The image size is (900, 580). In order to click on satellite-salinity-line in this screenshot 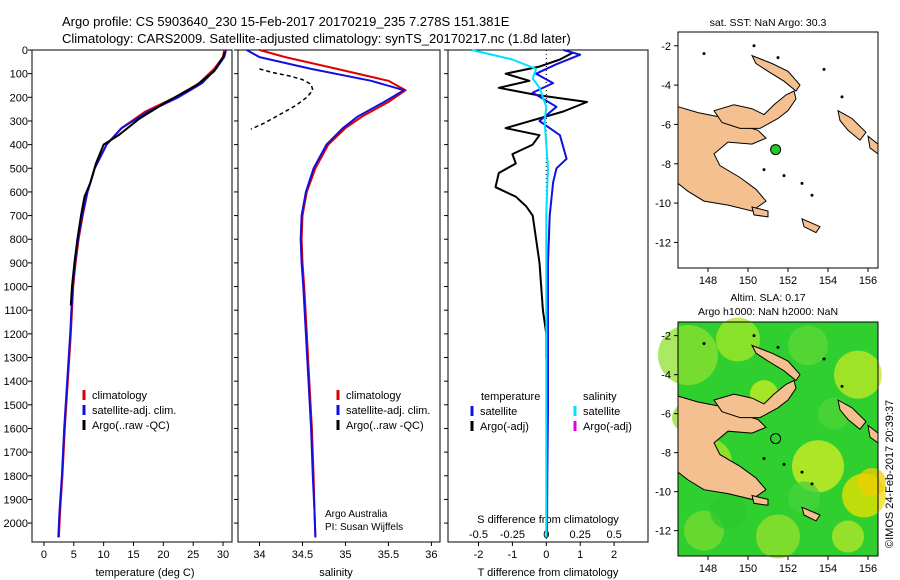, I will do `click(510, 293)`.